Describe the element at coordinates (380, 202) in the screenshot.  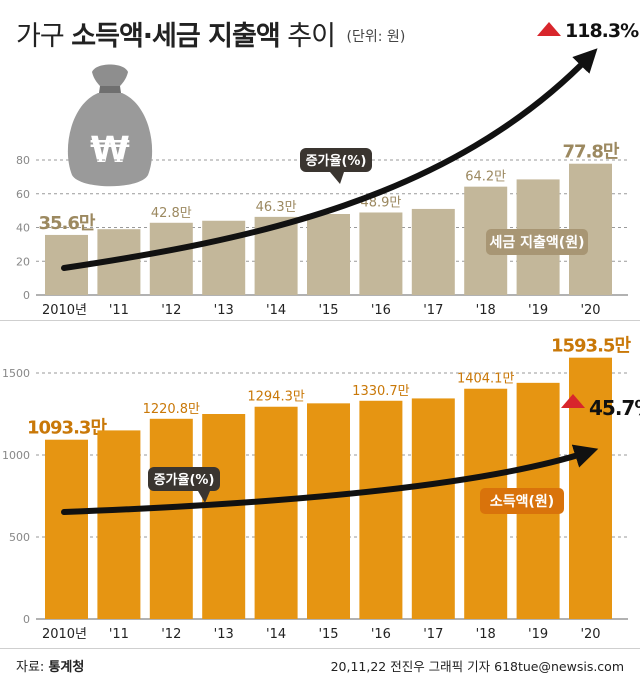
I see `data-label: 48.9만` at that location.